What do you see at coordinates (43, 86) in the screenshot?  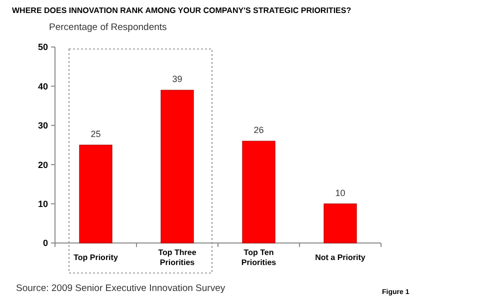 I see `y-tick-label: 40` at bounding box center [43, 86].